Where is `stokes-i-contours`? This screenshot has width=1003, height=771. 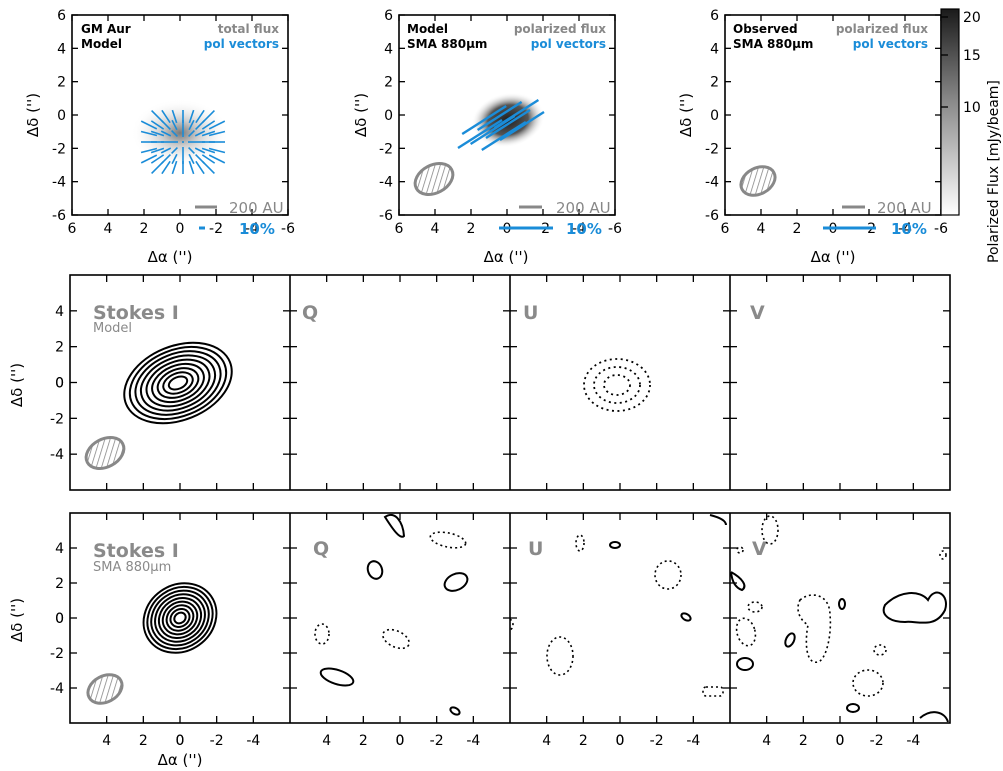
stokes-i-contours is located at coordinates (178, 383).